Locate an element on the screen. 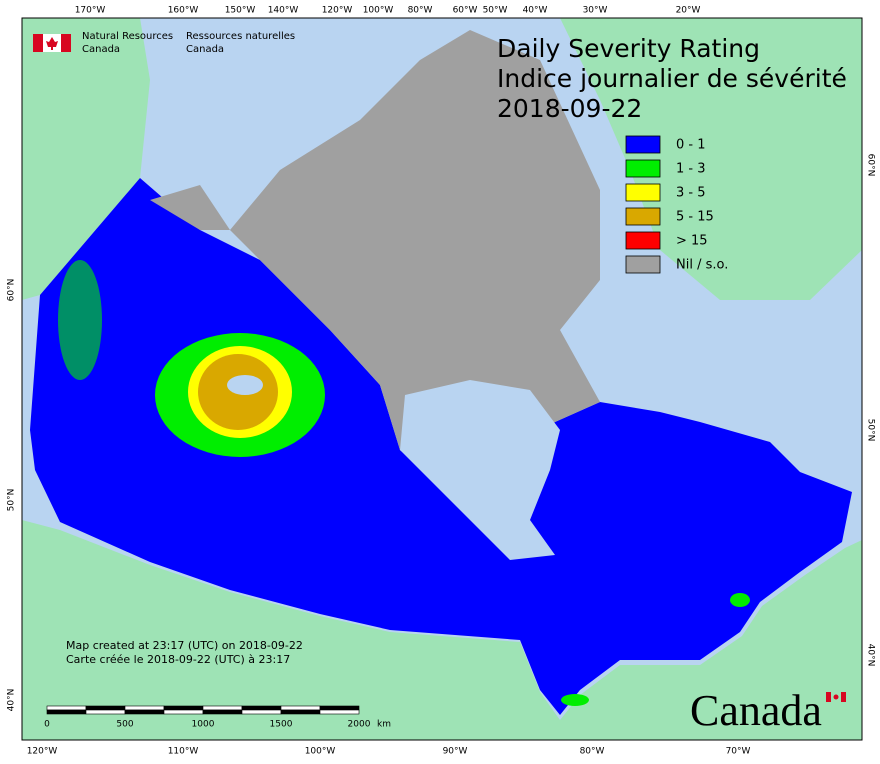  map-subtitle: Indice journalier de sévérité is located at coordinates (672, 78).